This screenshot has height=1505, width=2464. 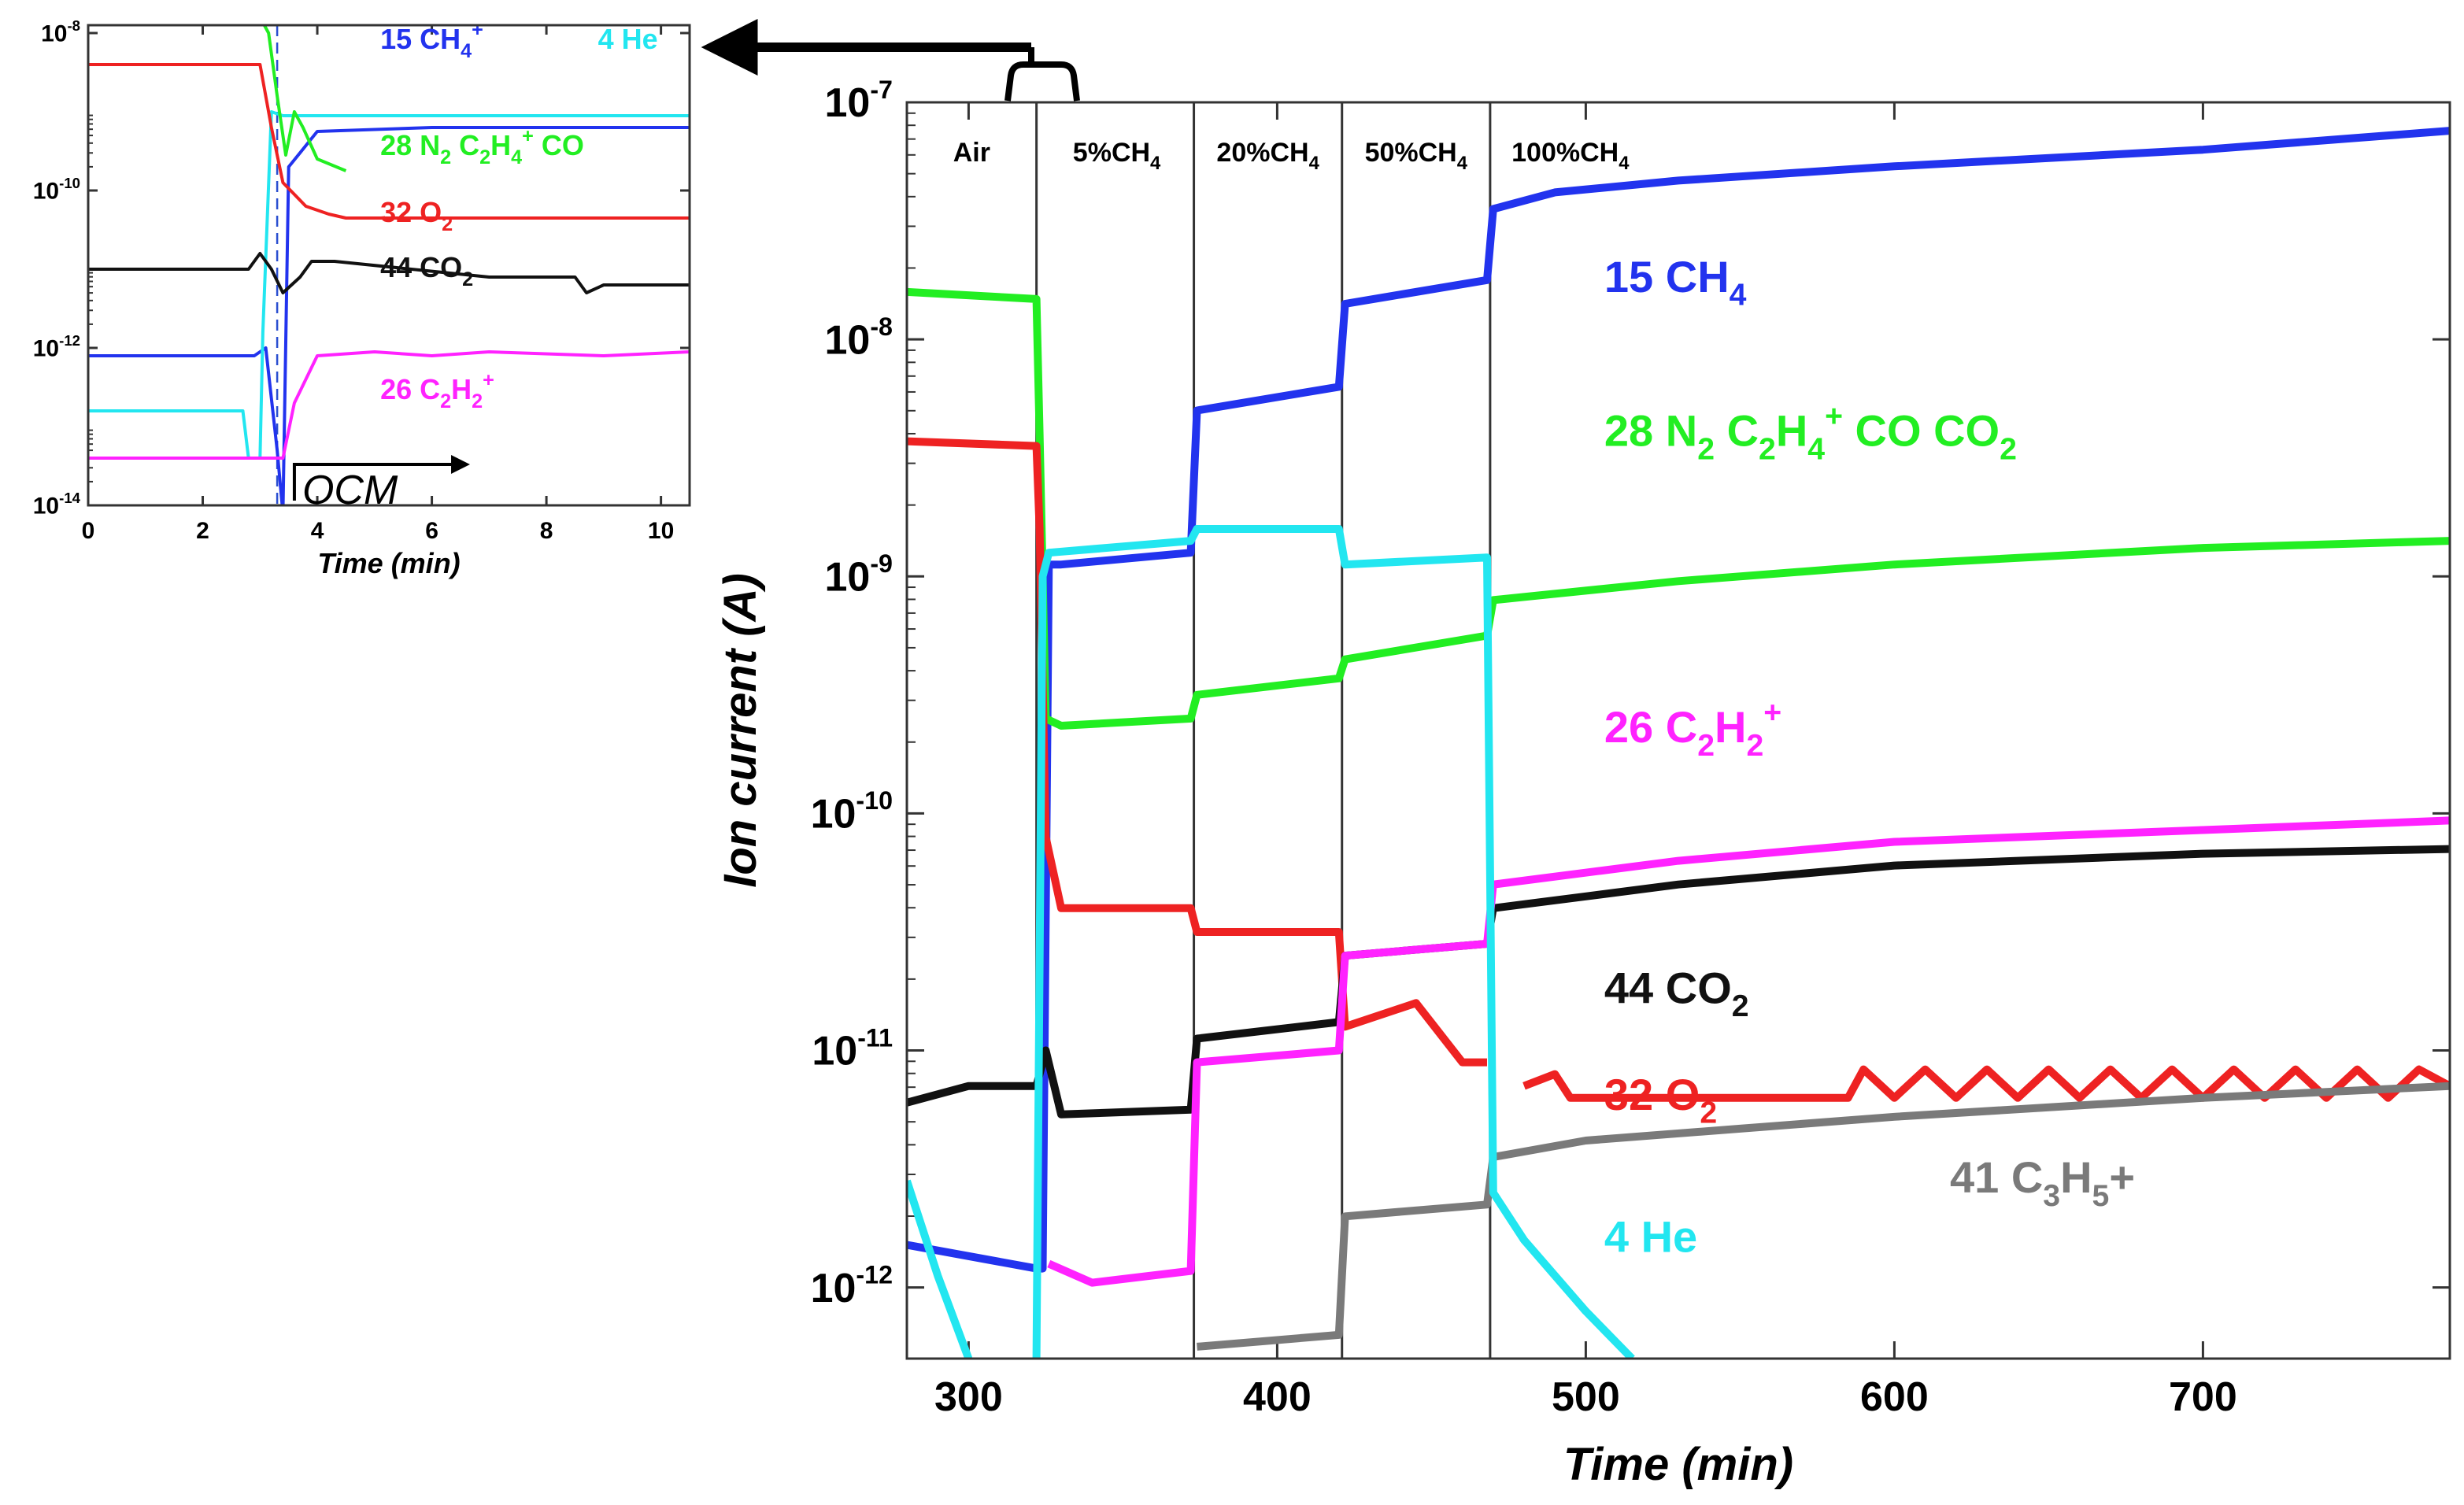 What do you see at coordinates (431, 41) in the screenshot?
I see `series-label-ch4: 15 CH4+` at bounding box center [431, 41].